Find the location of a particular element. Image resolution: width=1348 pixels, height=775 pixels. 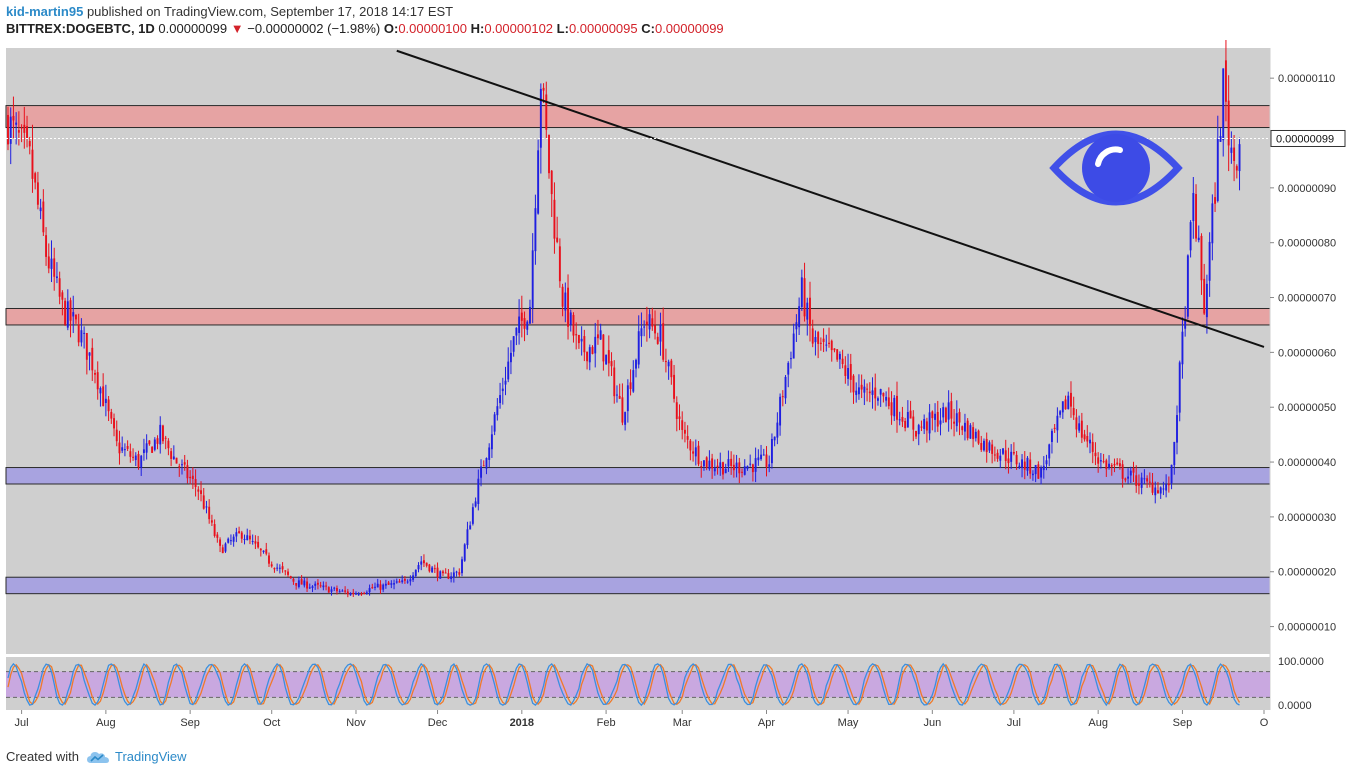

x-tick-label: Dec is located at coordinates (438, 723).